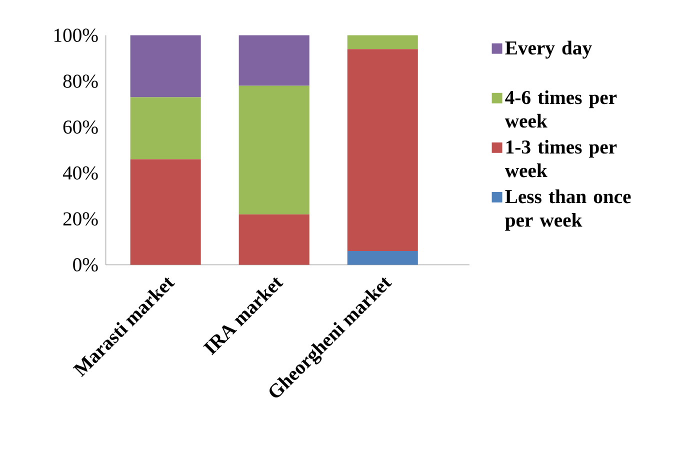 The image size is (680, 450). Describe the element at coordinates (80, 173) in the screenshot. I see `y-tick-label: 40%` at that location.